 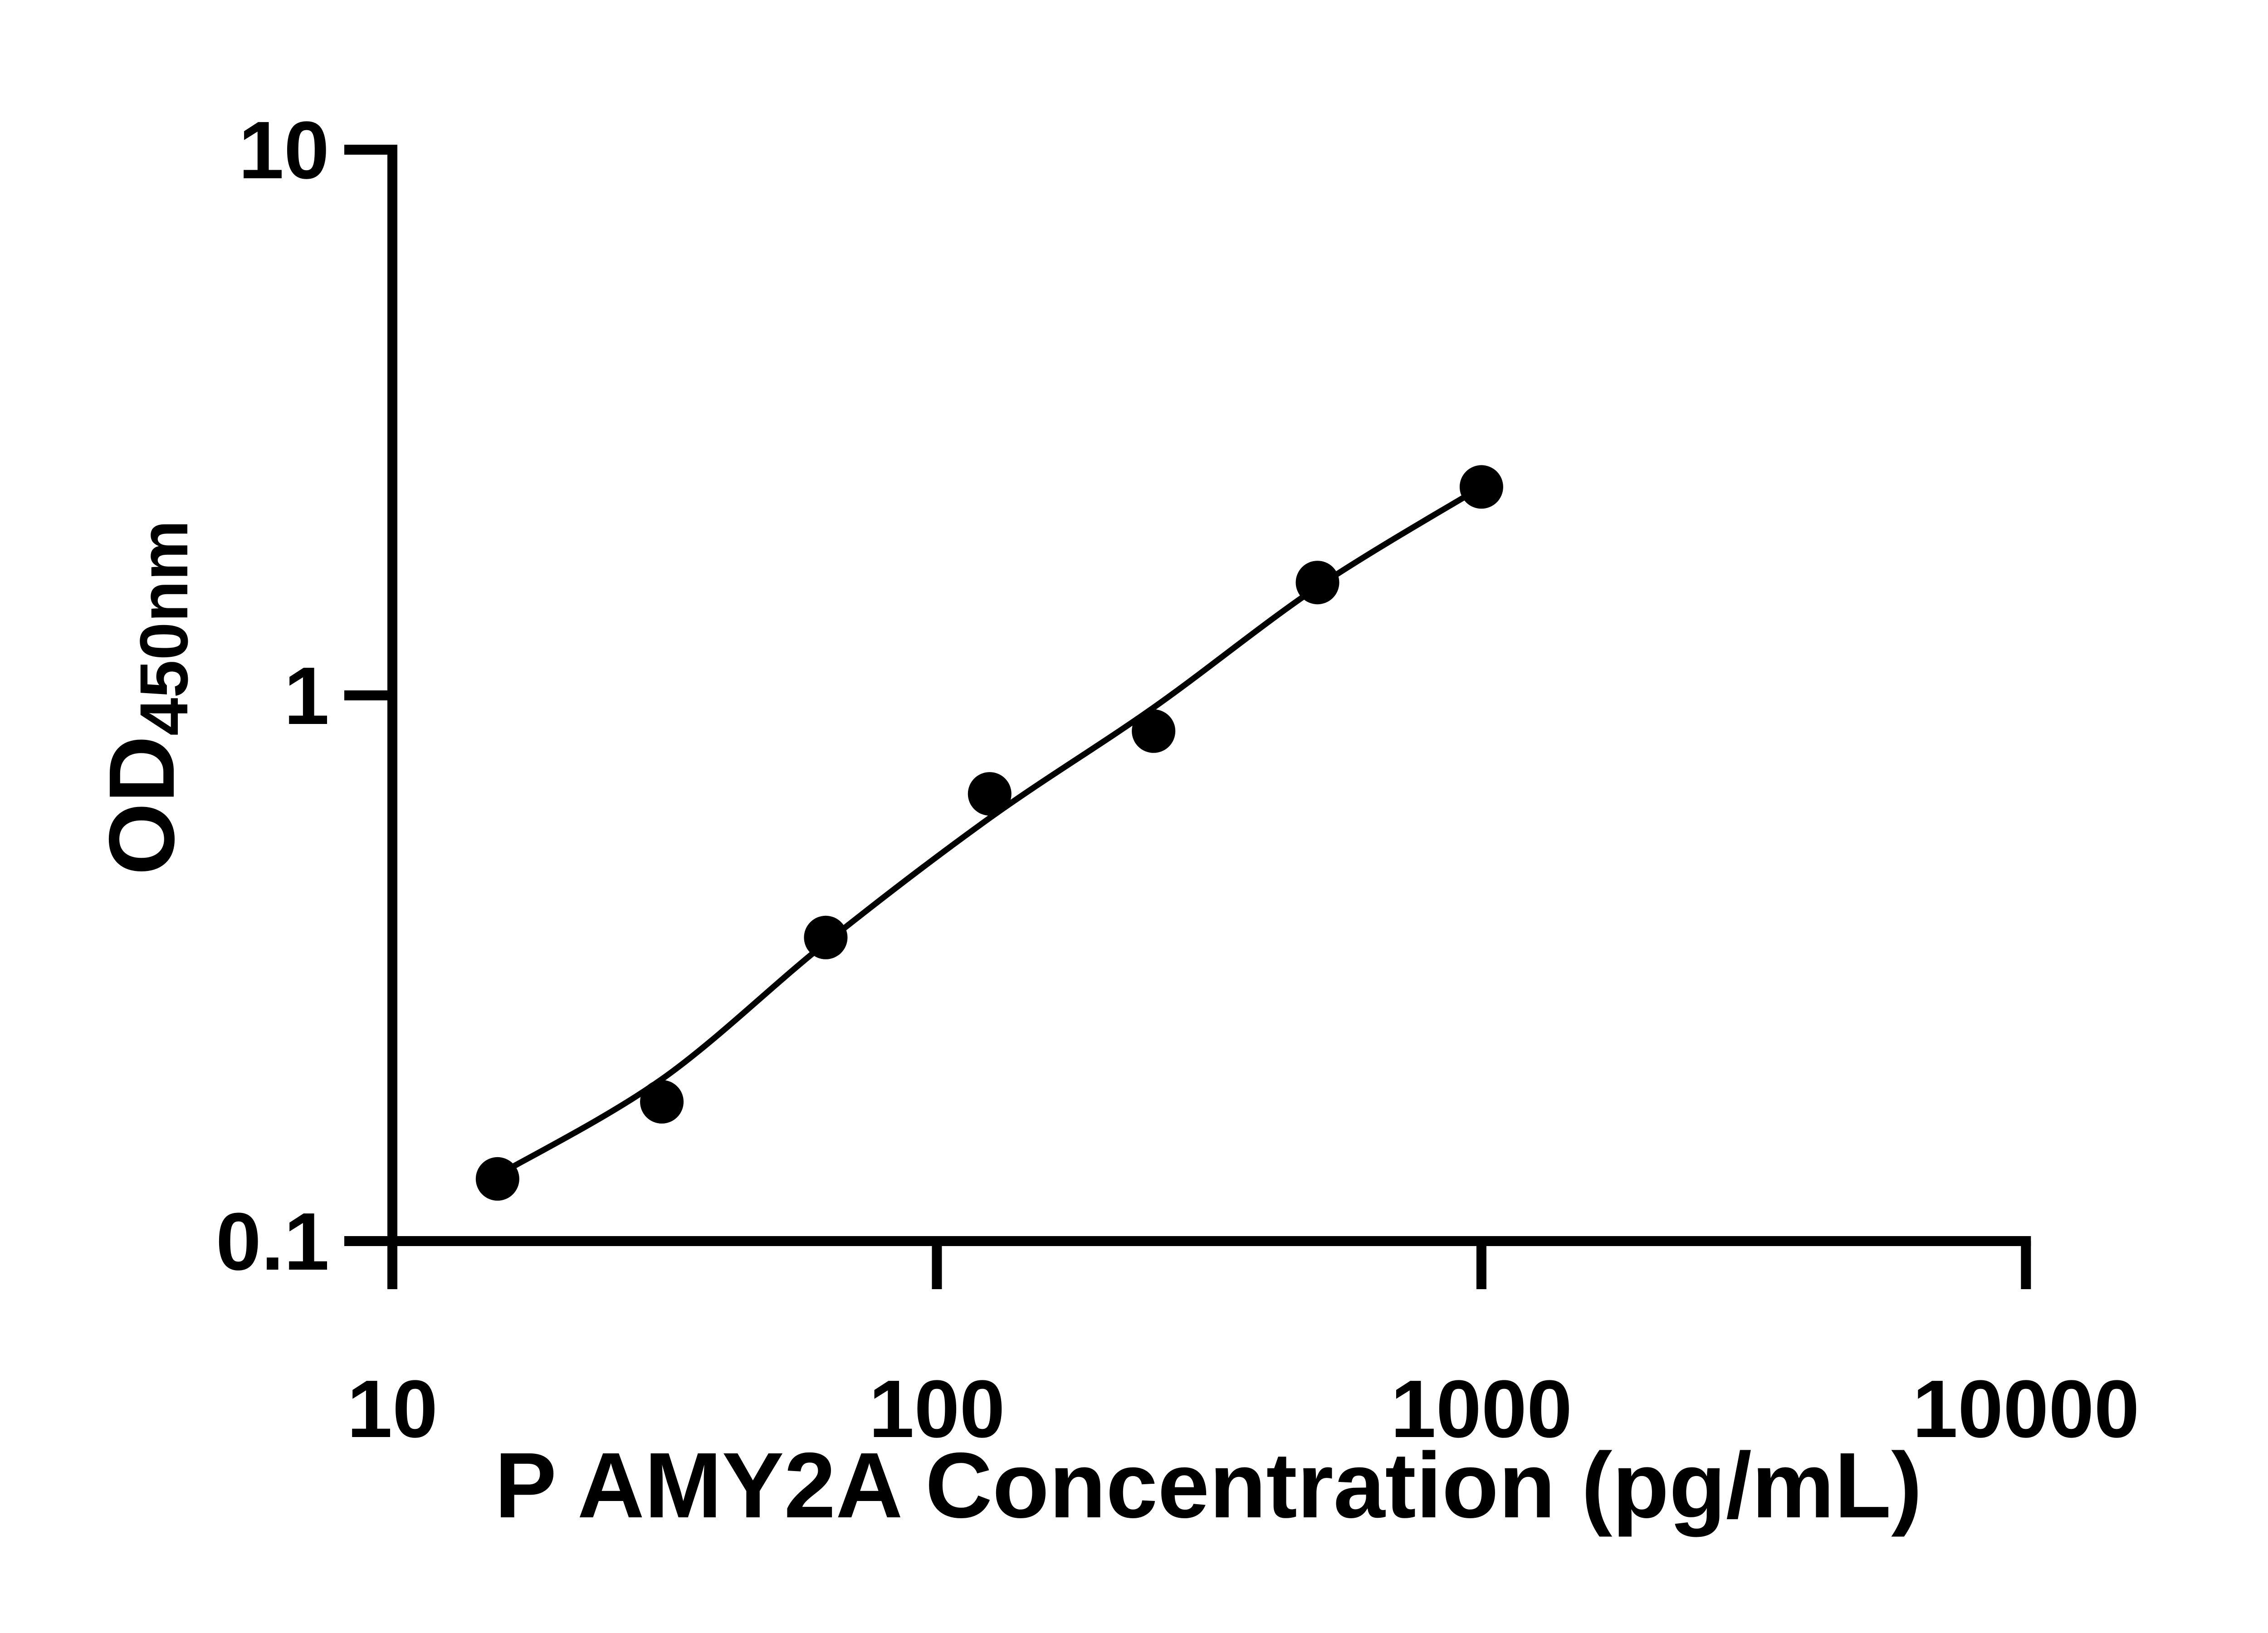 What do you see at coordinates (937, 1409) in the screenshot?
I see `x-tick-label-100: 100` at bounding box center [937, 1409].